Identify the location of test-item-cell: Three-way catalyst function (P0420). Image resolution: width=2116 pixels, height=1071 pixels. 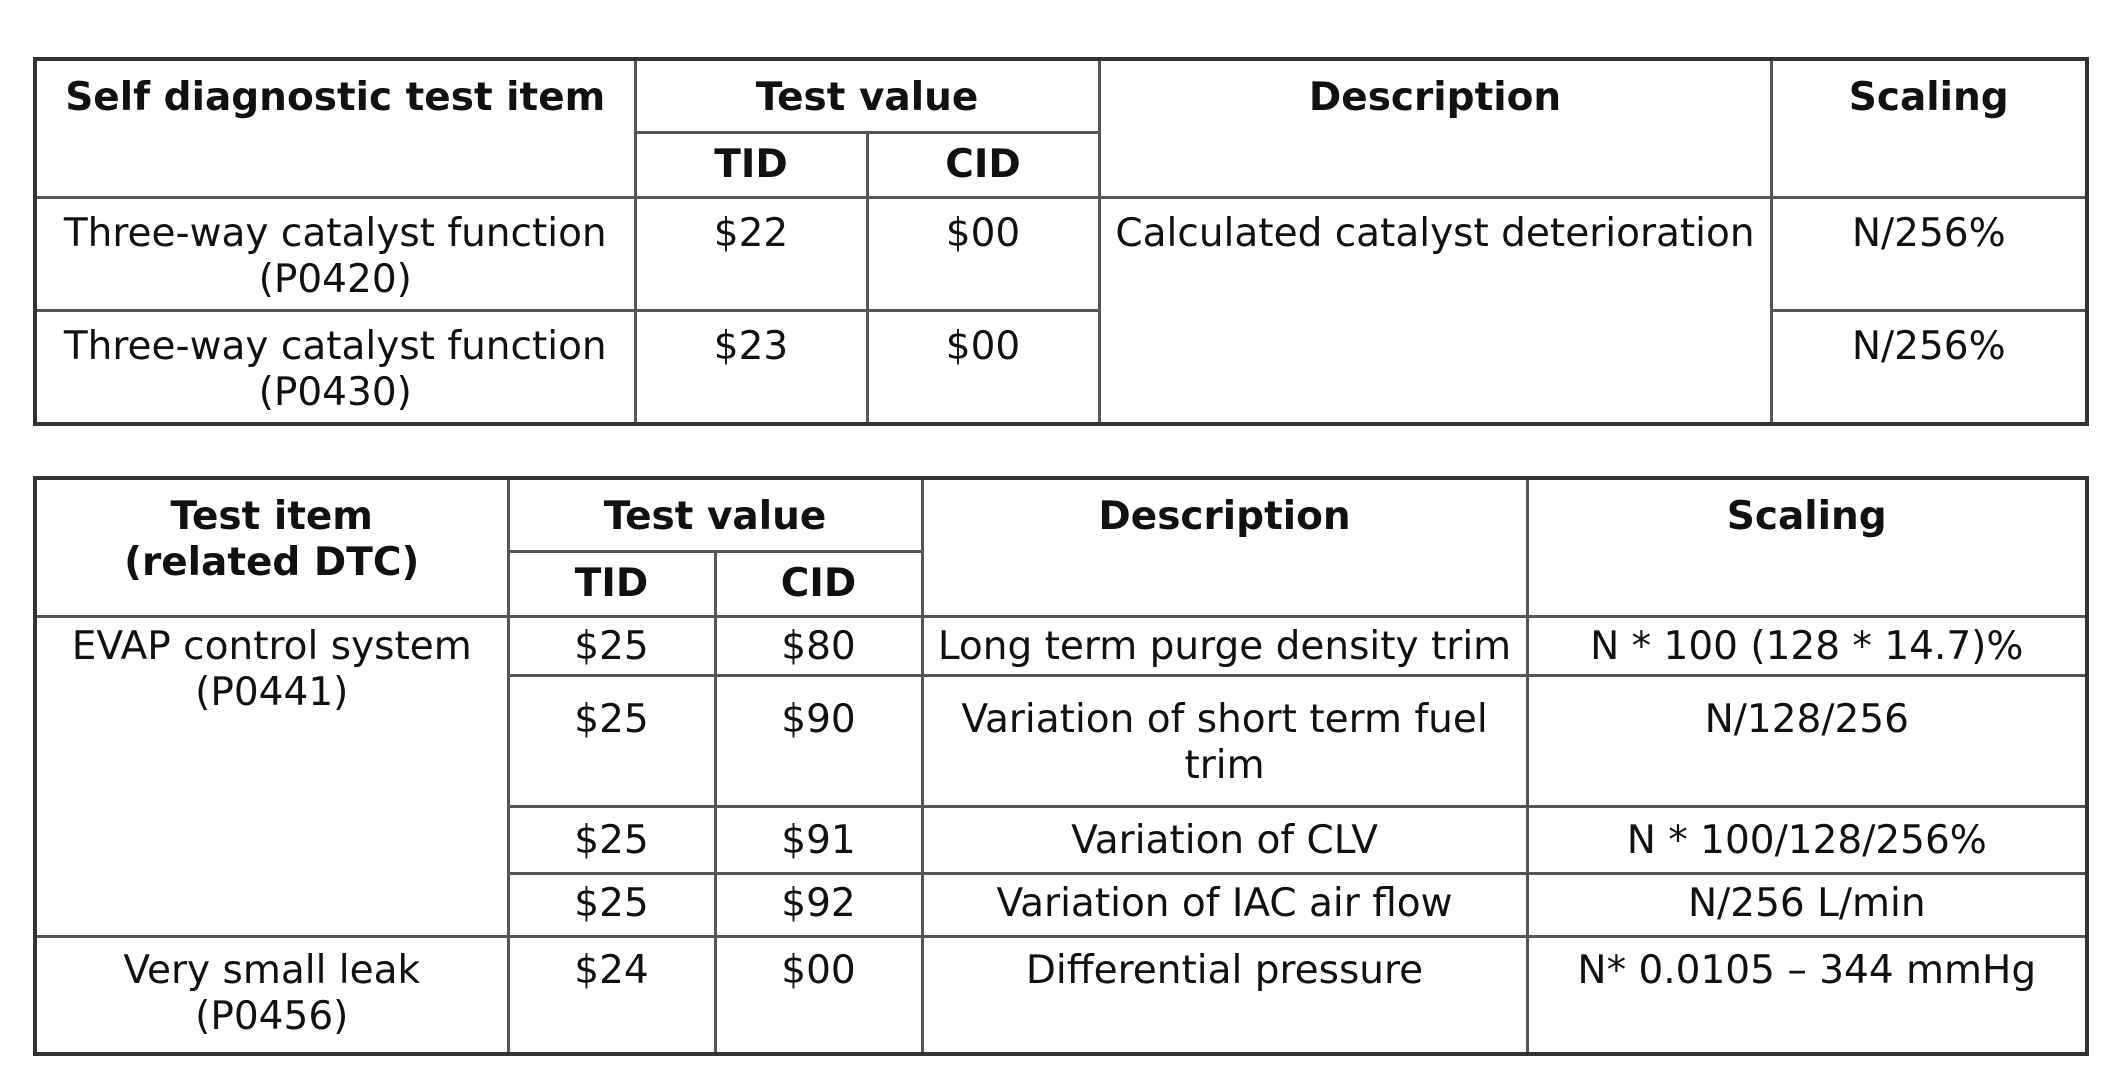
(335, 254).